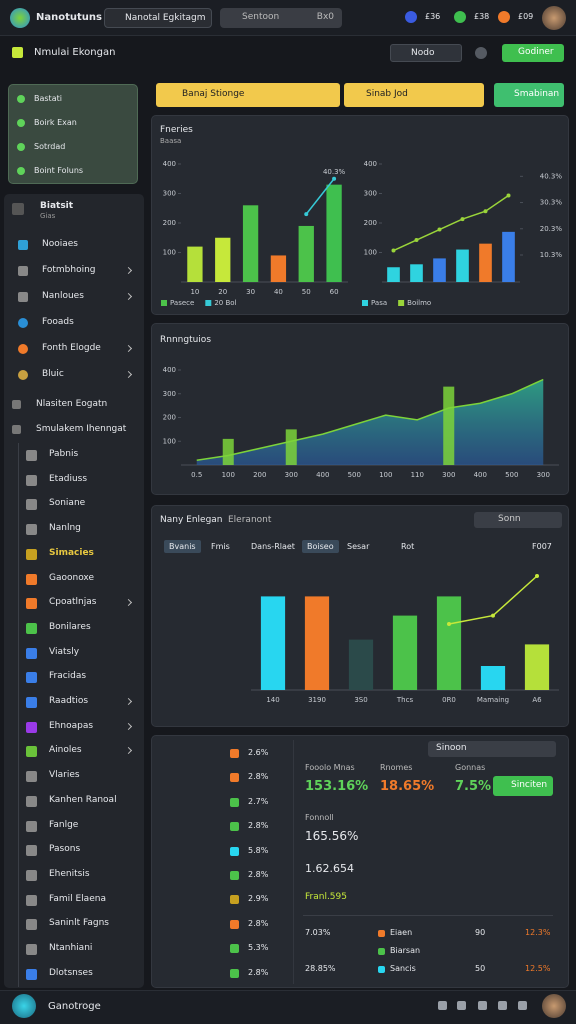  Describe the element at coordinates (68, 676) in the screenshot. I see `nav-subitem: Fracidas` at that location.